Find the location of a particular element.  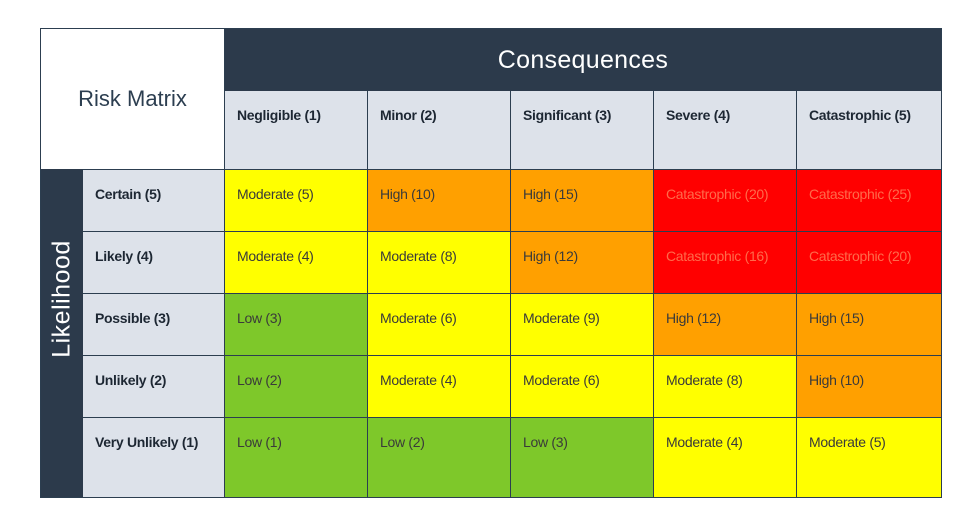

row-header: Possible (3) is located at coordinates (154, 324).